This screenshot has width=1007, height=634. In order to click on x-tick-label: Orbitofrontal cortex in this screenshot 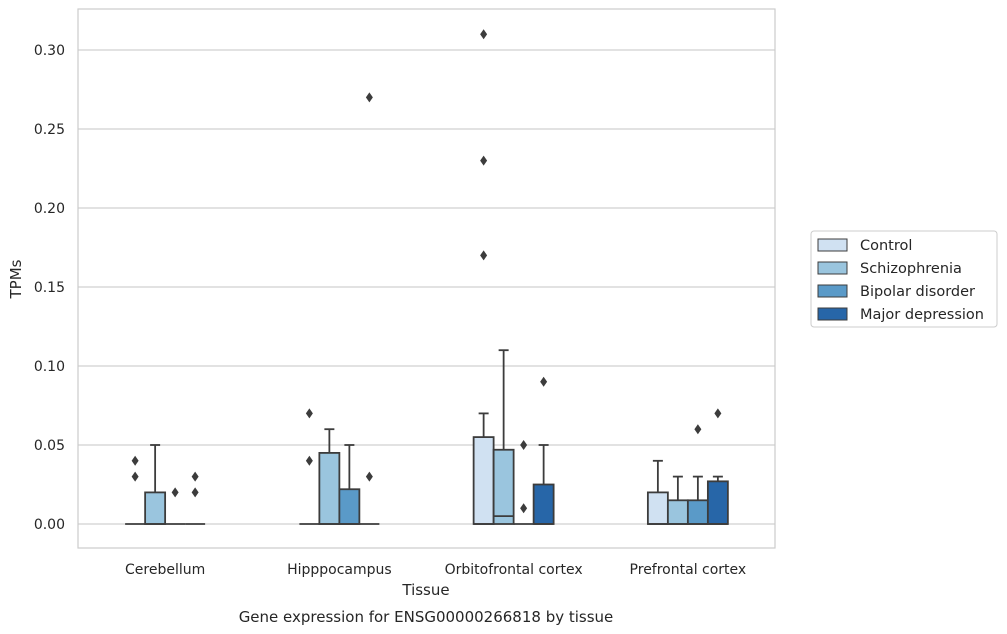, I will do `click(514, 570)`.